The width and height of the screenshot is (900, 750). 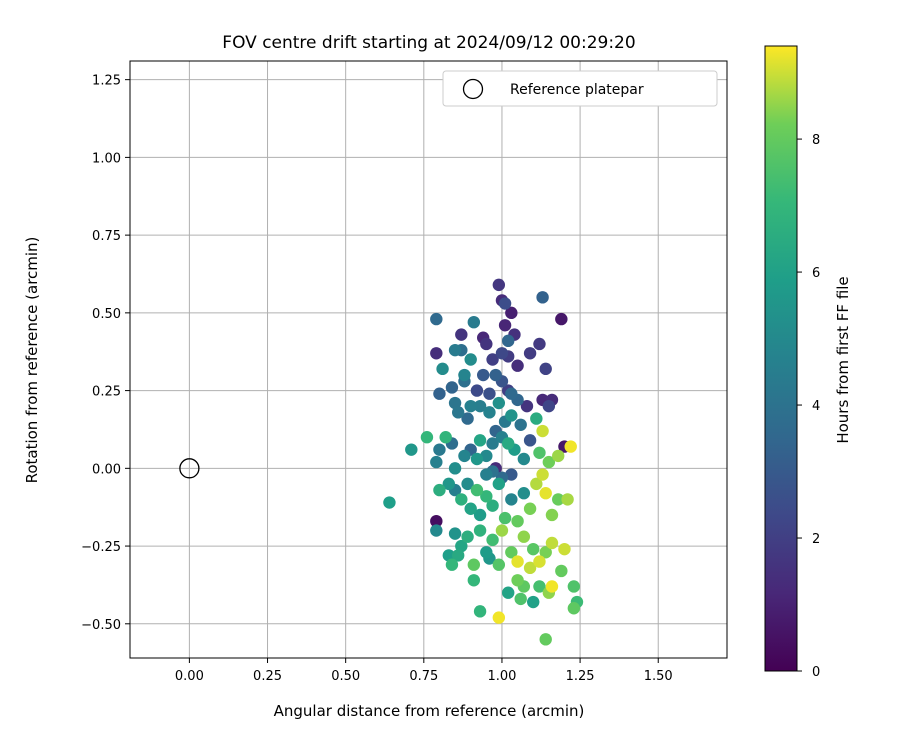 I want to click on legend-box, so click(x=580, y=88).